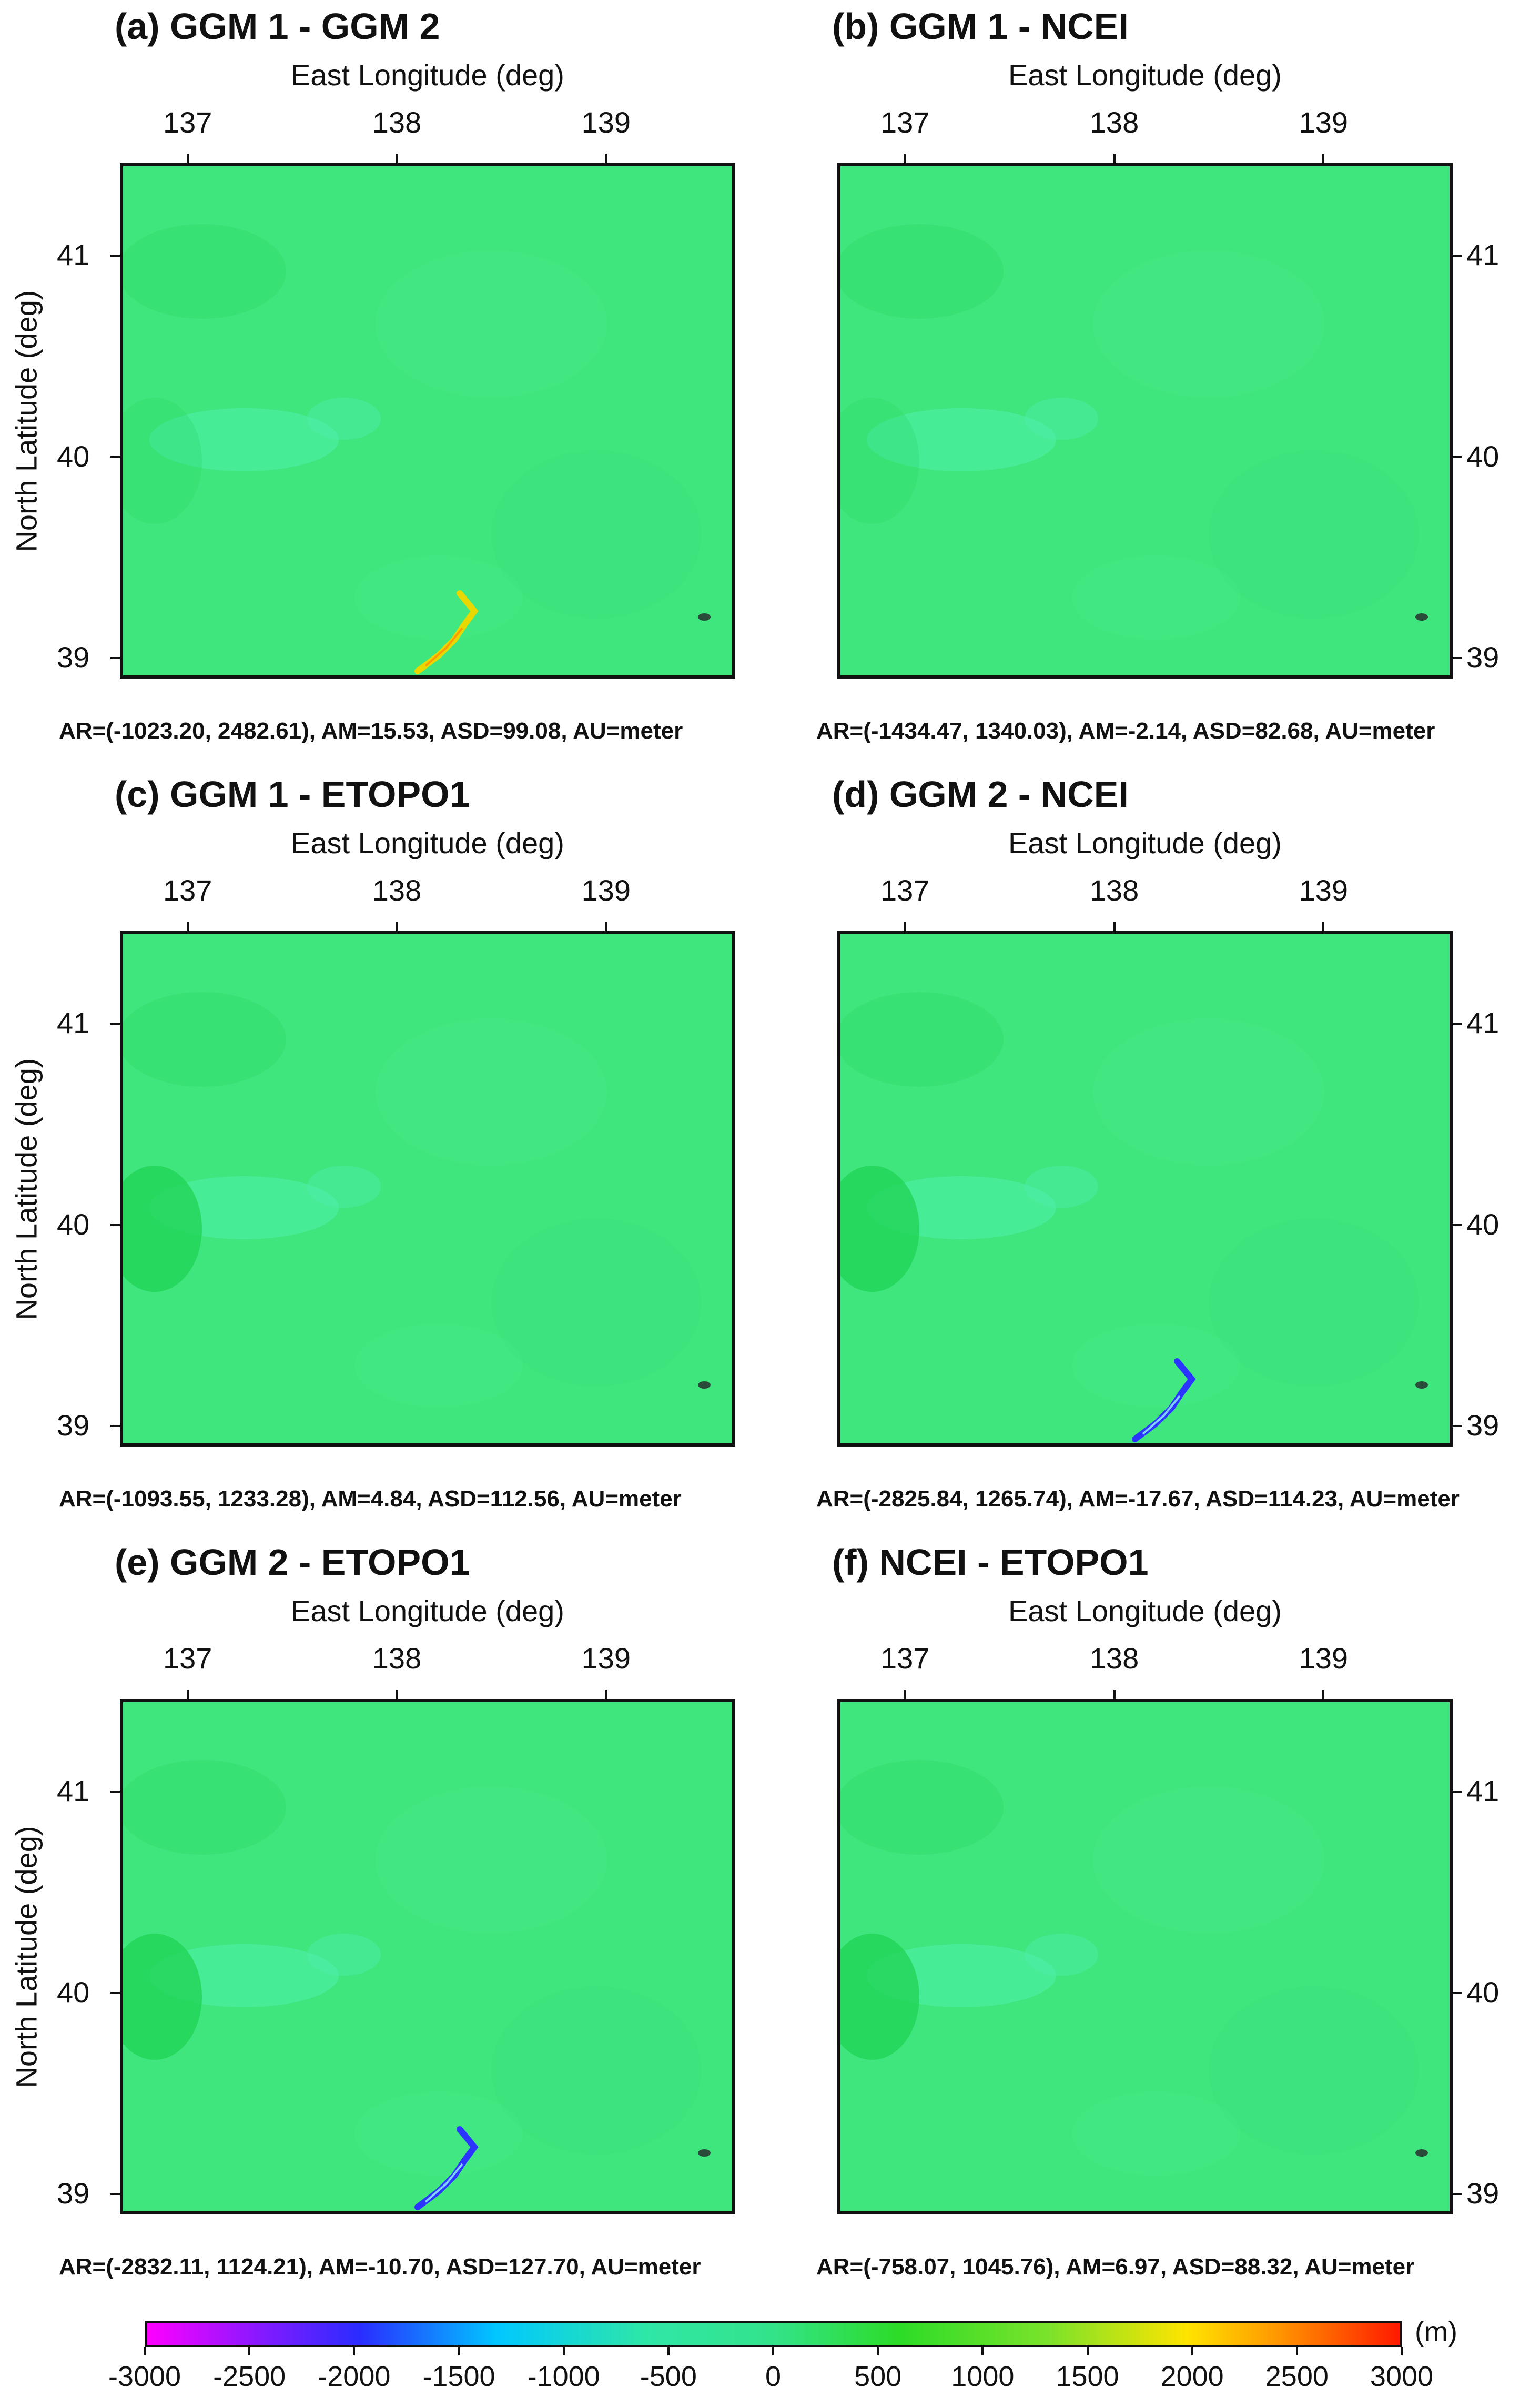 This screenshot has height=2397, width=1540. I want to click on panel-title: (d) GGM 2 - NCEI, so click(980, 795).